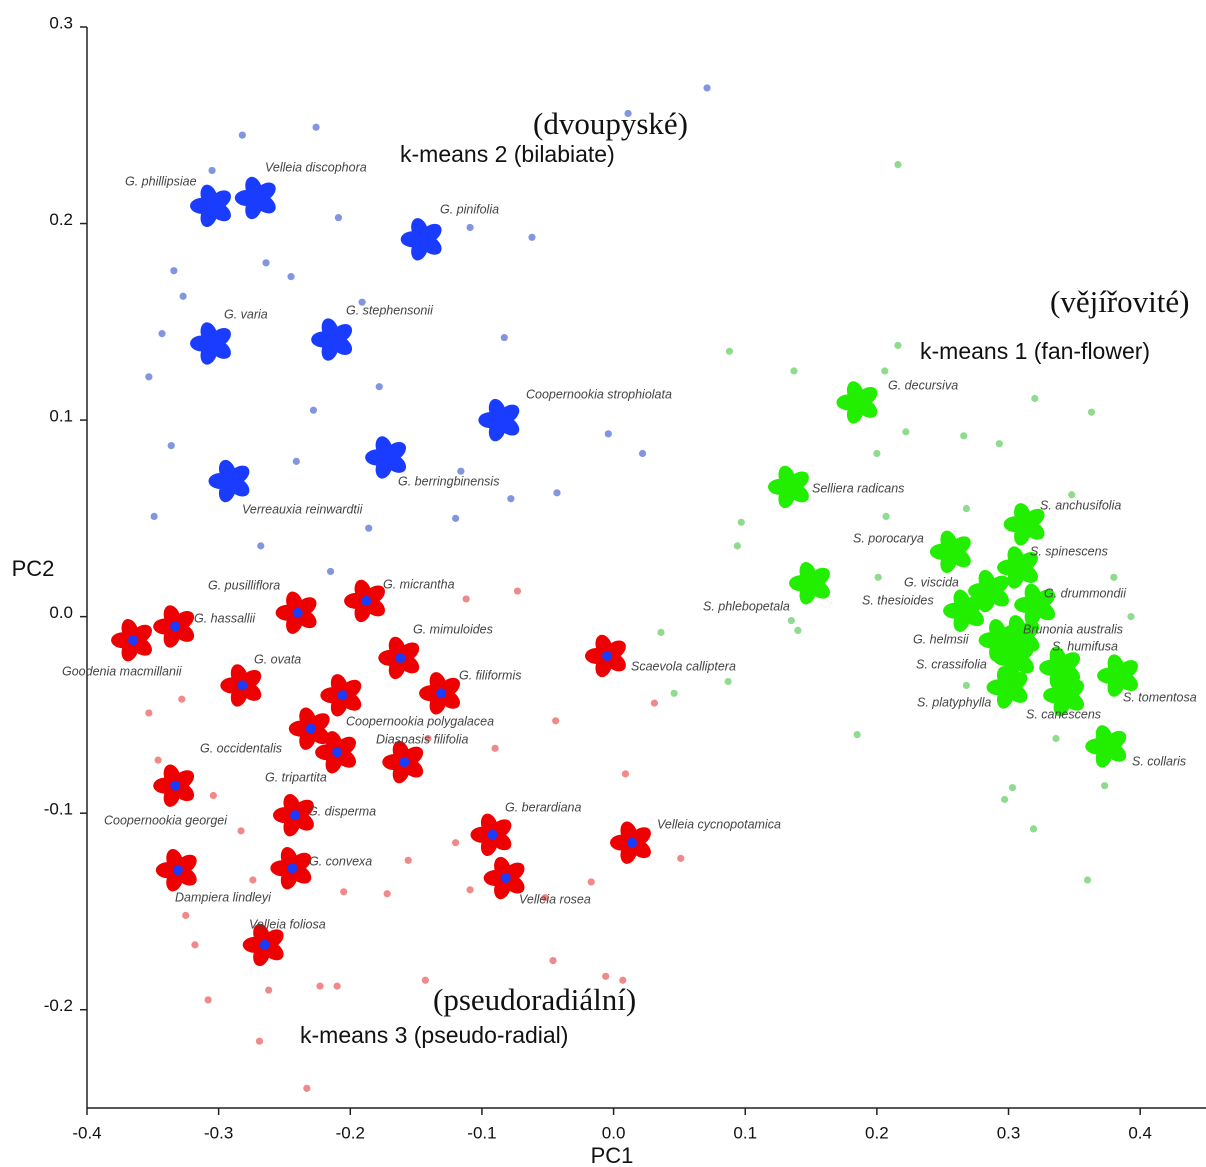 Image resolution: width=1206 pixels, height=1167 pixels. What do you see at coordinates (534, 999) in the screenshot?
I see `cluster-label-cs: (pseudoradiální)` at bounding box center [534, 999].